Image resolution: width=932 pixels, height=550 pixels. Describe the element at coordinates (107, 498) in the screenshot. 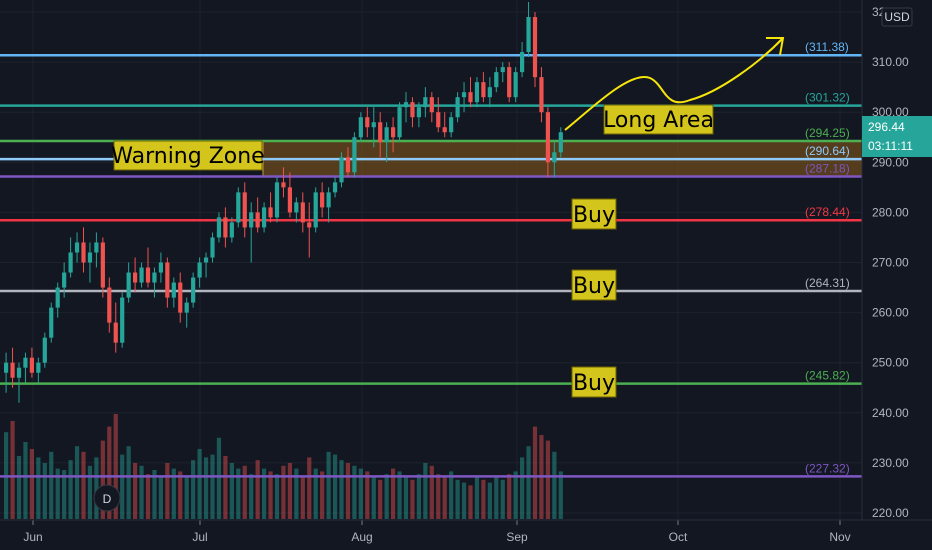

I see `interval-badge: D` at that location.